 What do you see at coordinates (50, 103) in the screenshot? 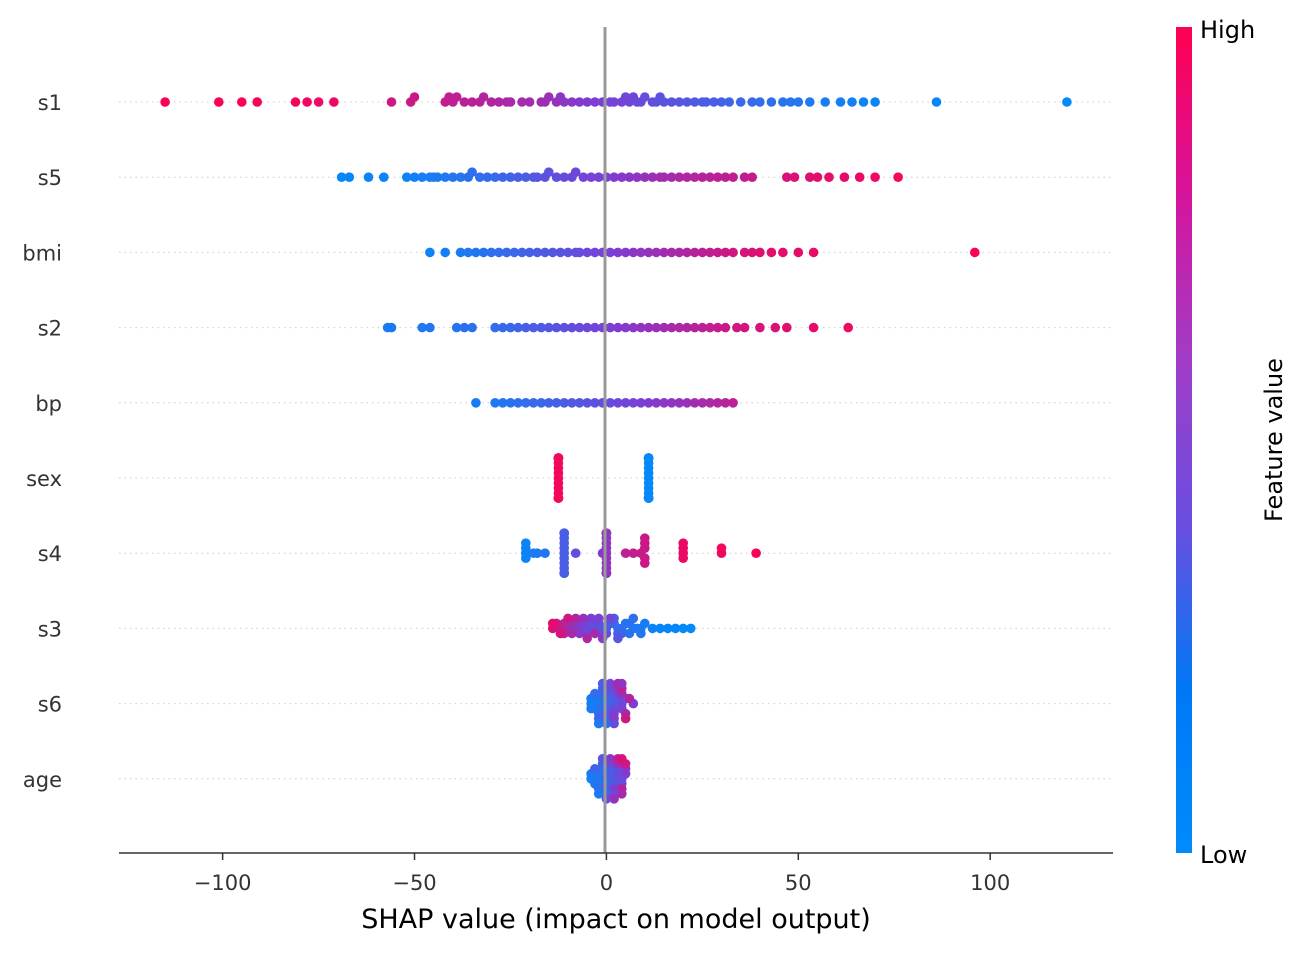
I see `y-label-s1: s1` at bounding box center [50, 103].